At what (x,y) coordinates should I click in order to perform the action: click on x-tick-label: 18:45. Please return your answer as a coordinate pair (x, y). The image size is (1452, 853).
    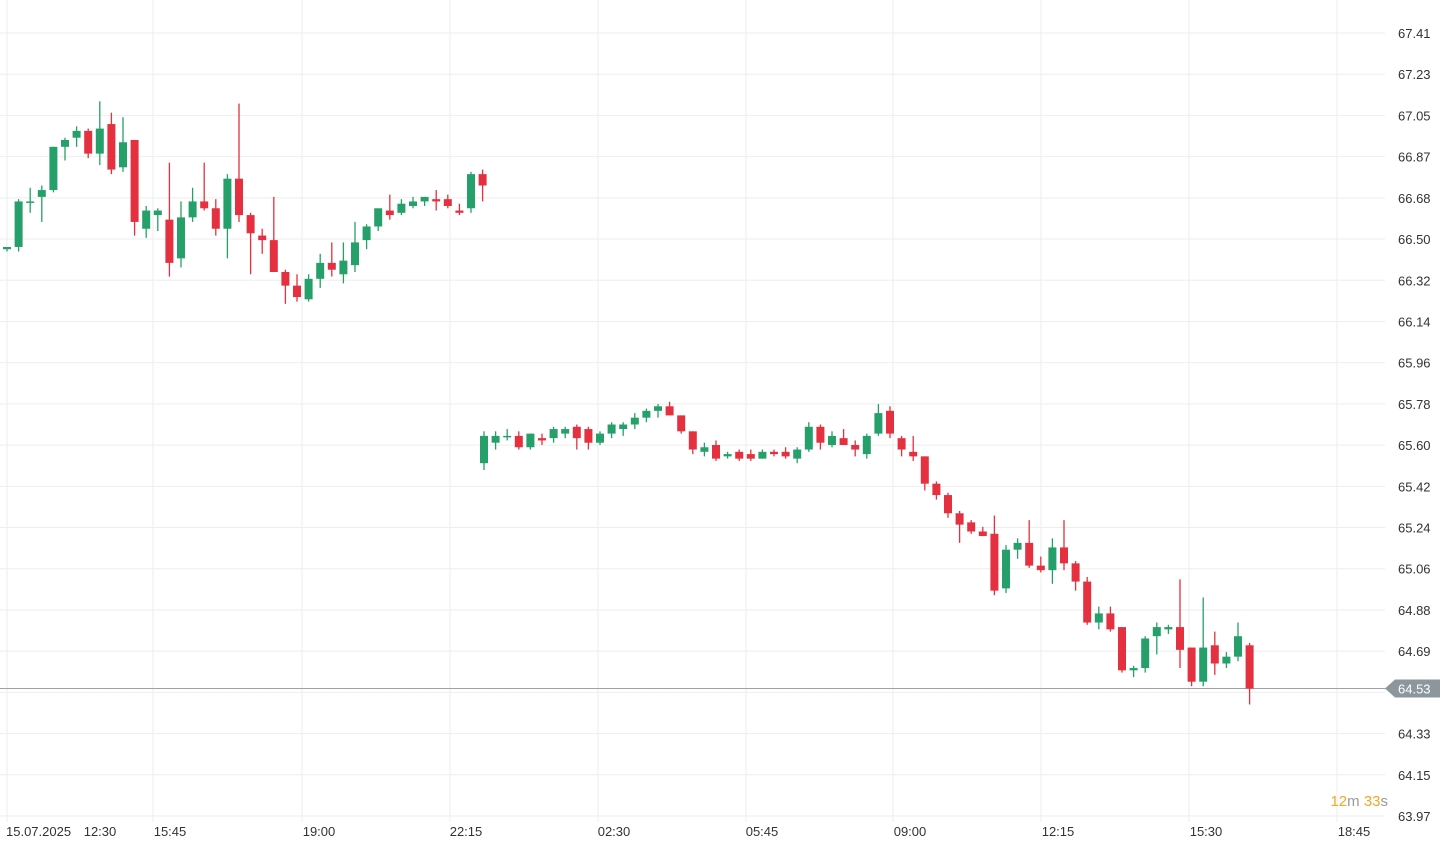
    Looking at the image, I should click on (1354, 831).